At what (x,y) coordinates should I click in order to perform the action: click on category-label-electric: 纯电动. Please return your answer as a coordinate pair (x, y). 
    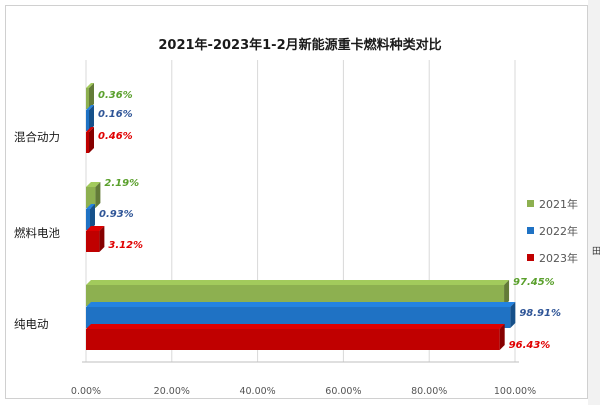
    Looking at the image, I should click on (31, 324).